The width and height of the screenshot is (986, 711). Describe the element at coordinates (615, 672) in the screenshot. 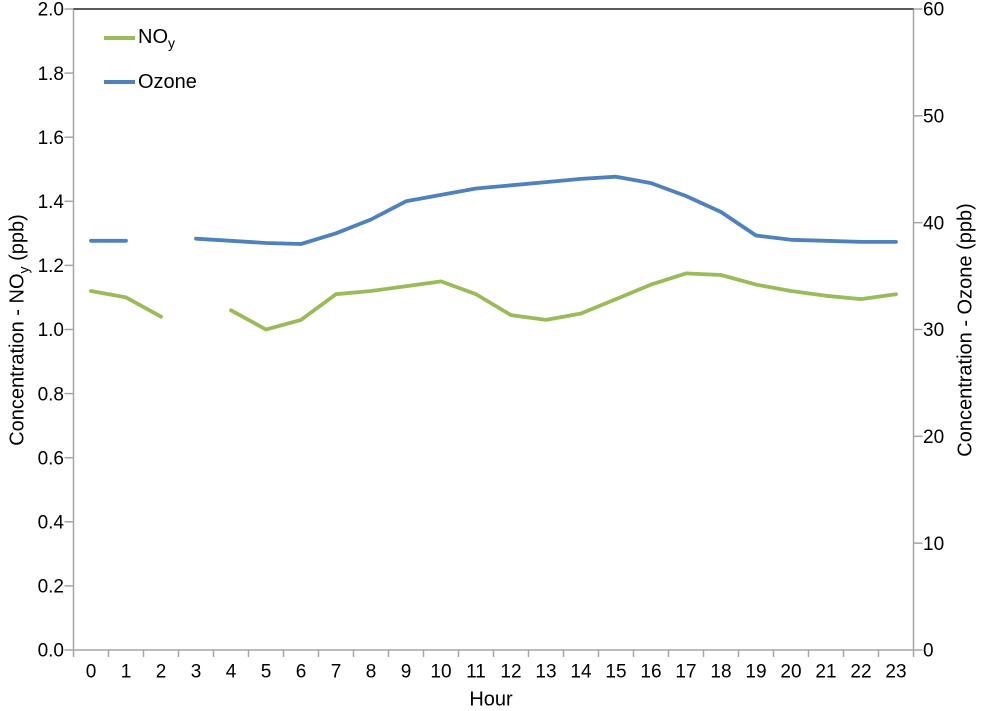

I see `x-tick-label: 15` at that location.